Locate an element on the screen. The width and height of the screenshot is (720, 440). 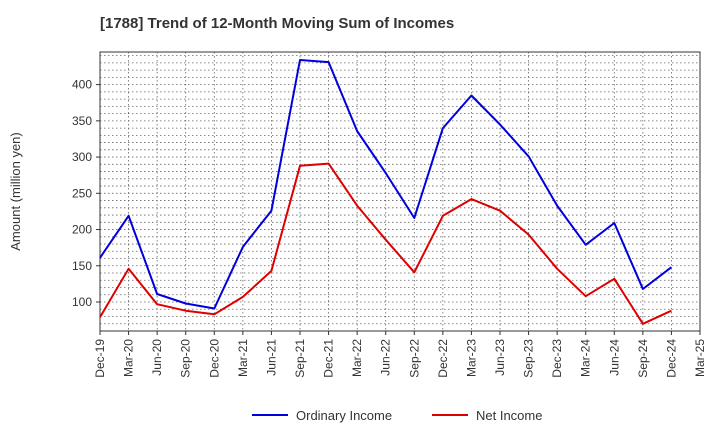
x-tick-label: Mar-21 is located at coordinates (243, 358).